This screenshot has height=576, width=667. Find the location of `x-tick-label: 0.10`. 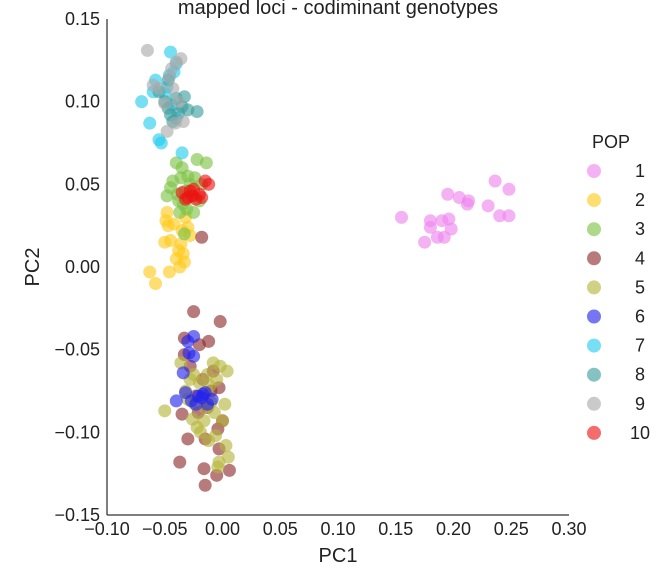

x-tick-label: 0.10 is located at coordinates (337, 529).